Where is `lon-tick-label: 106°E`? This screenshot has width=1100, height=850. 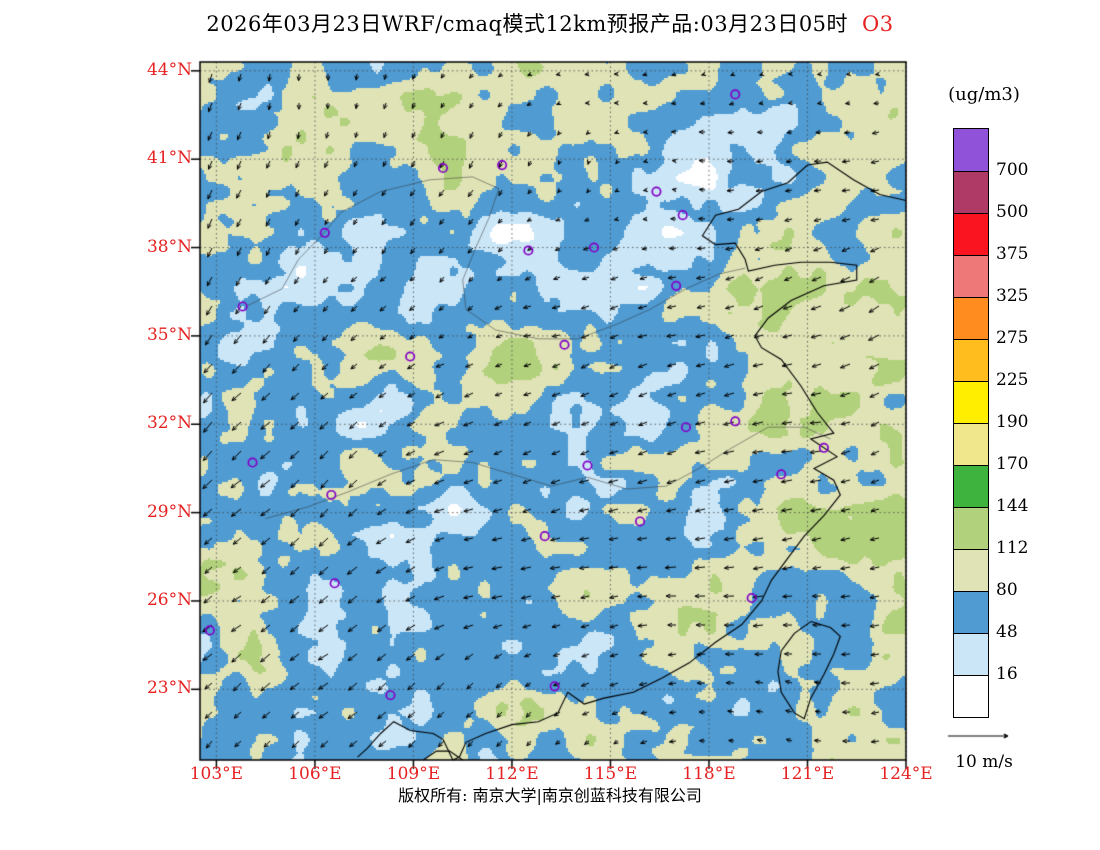
lon-tick-label: 106°E is located at coordinates (315, 774).